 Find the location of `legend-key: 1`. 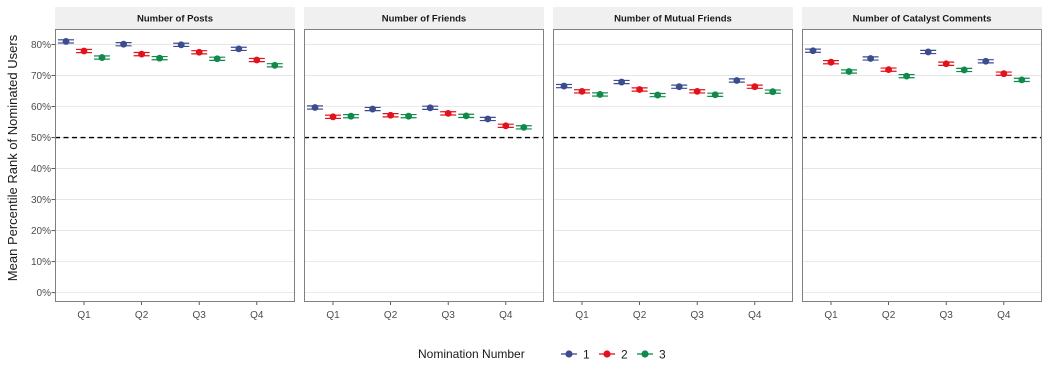

legend-key: 1 is located at coordinates (575, 355).